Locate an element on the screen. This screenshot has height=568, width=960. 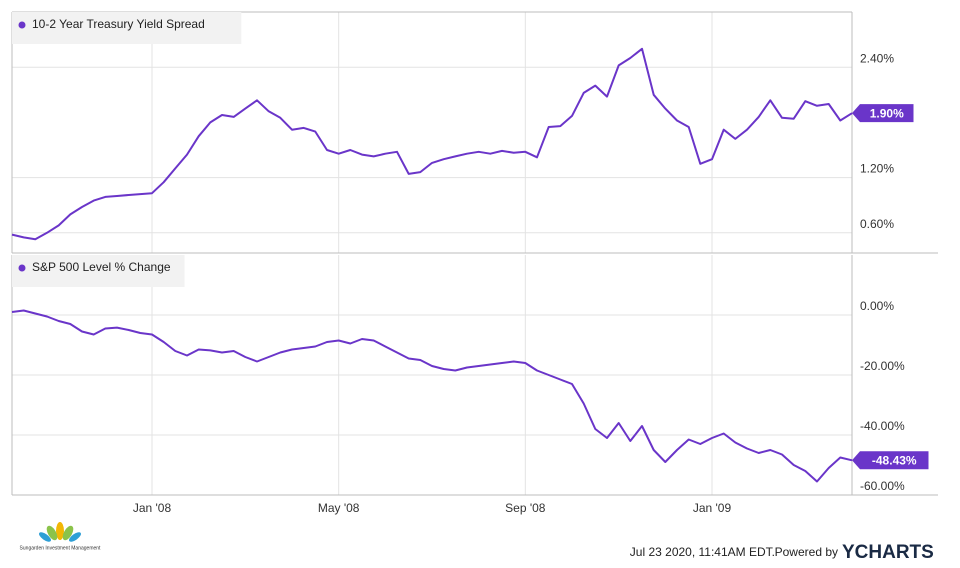
powered-by: Powered by is located at coordinates (806, 552).